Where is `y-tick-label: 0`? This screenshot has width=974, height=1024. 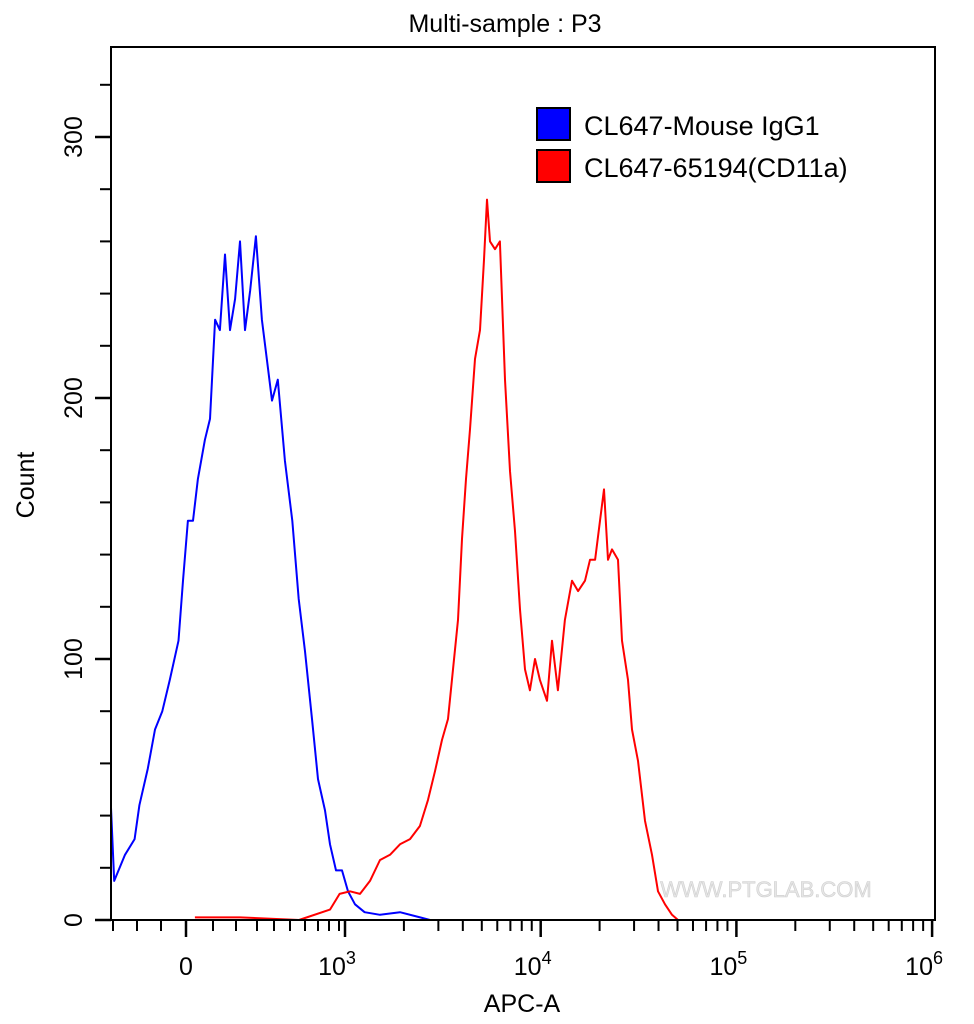
y-tick-label: 0 is located at coordinates (74, 920).